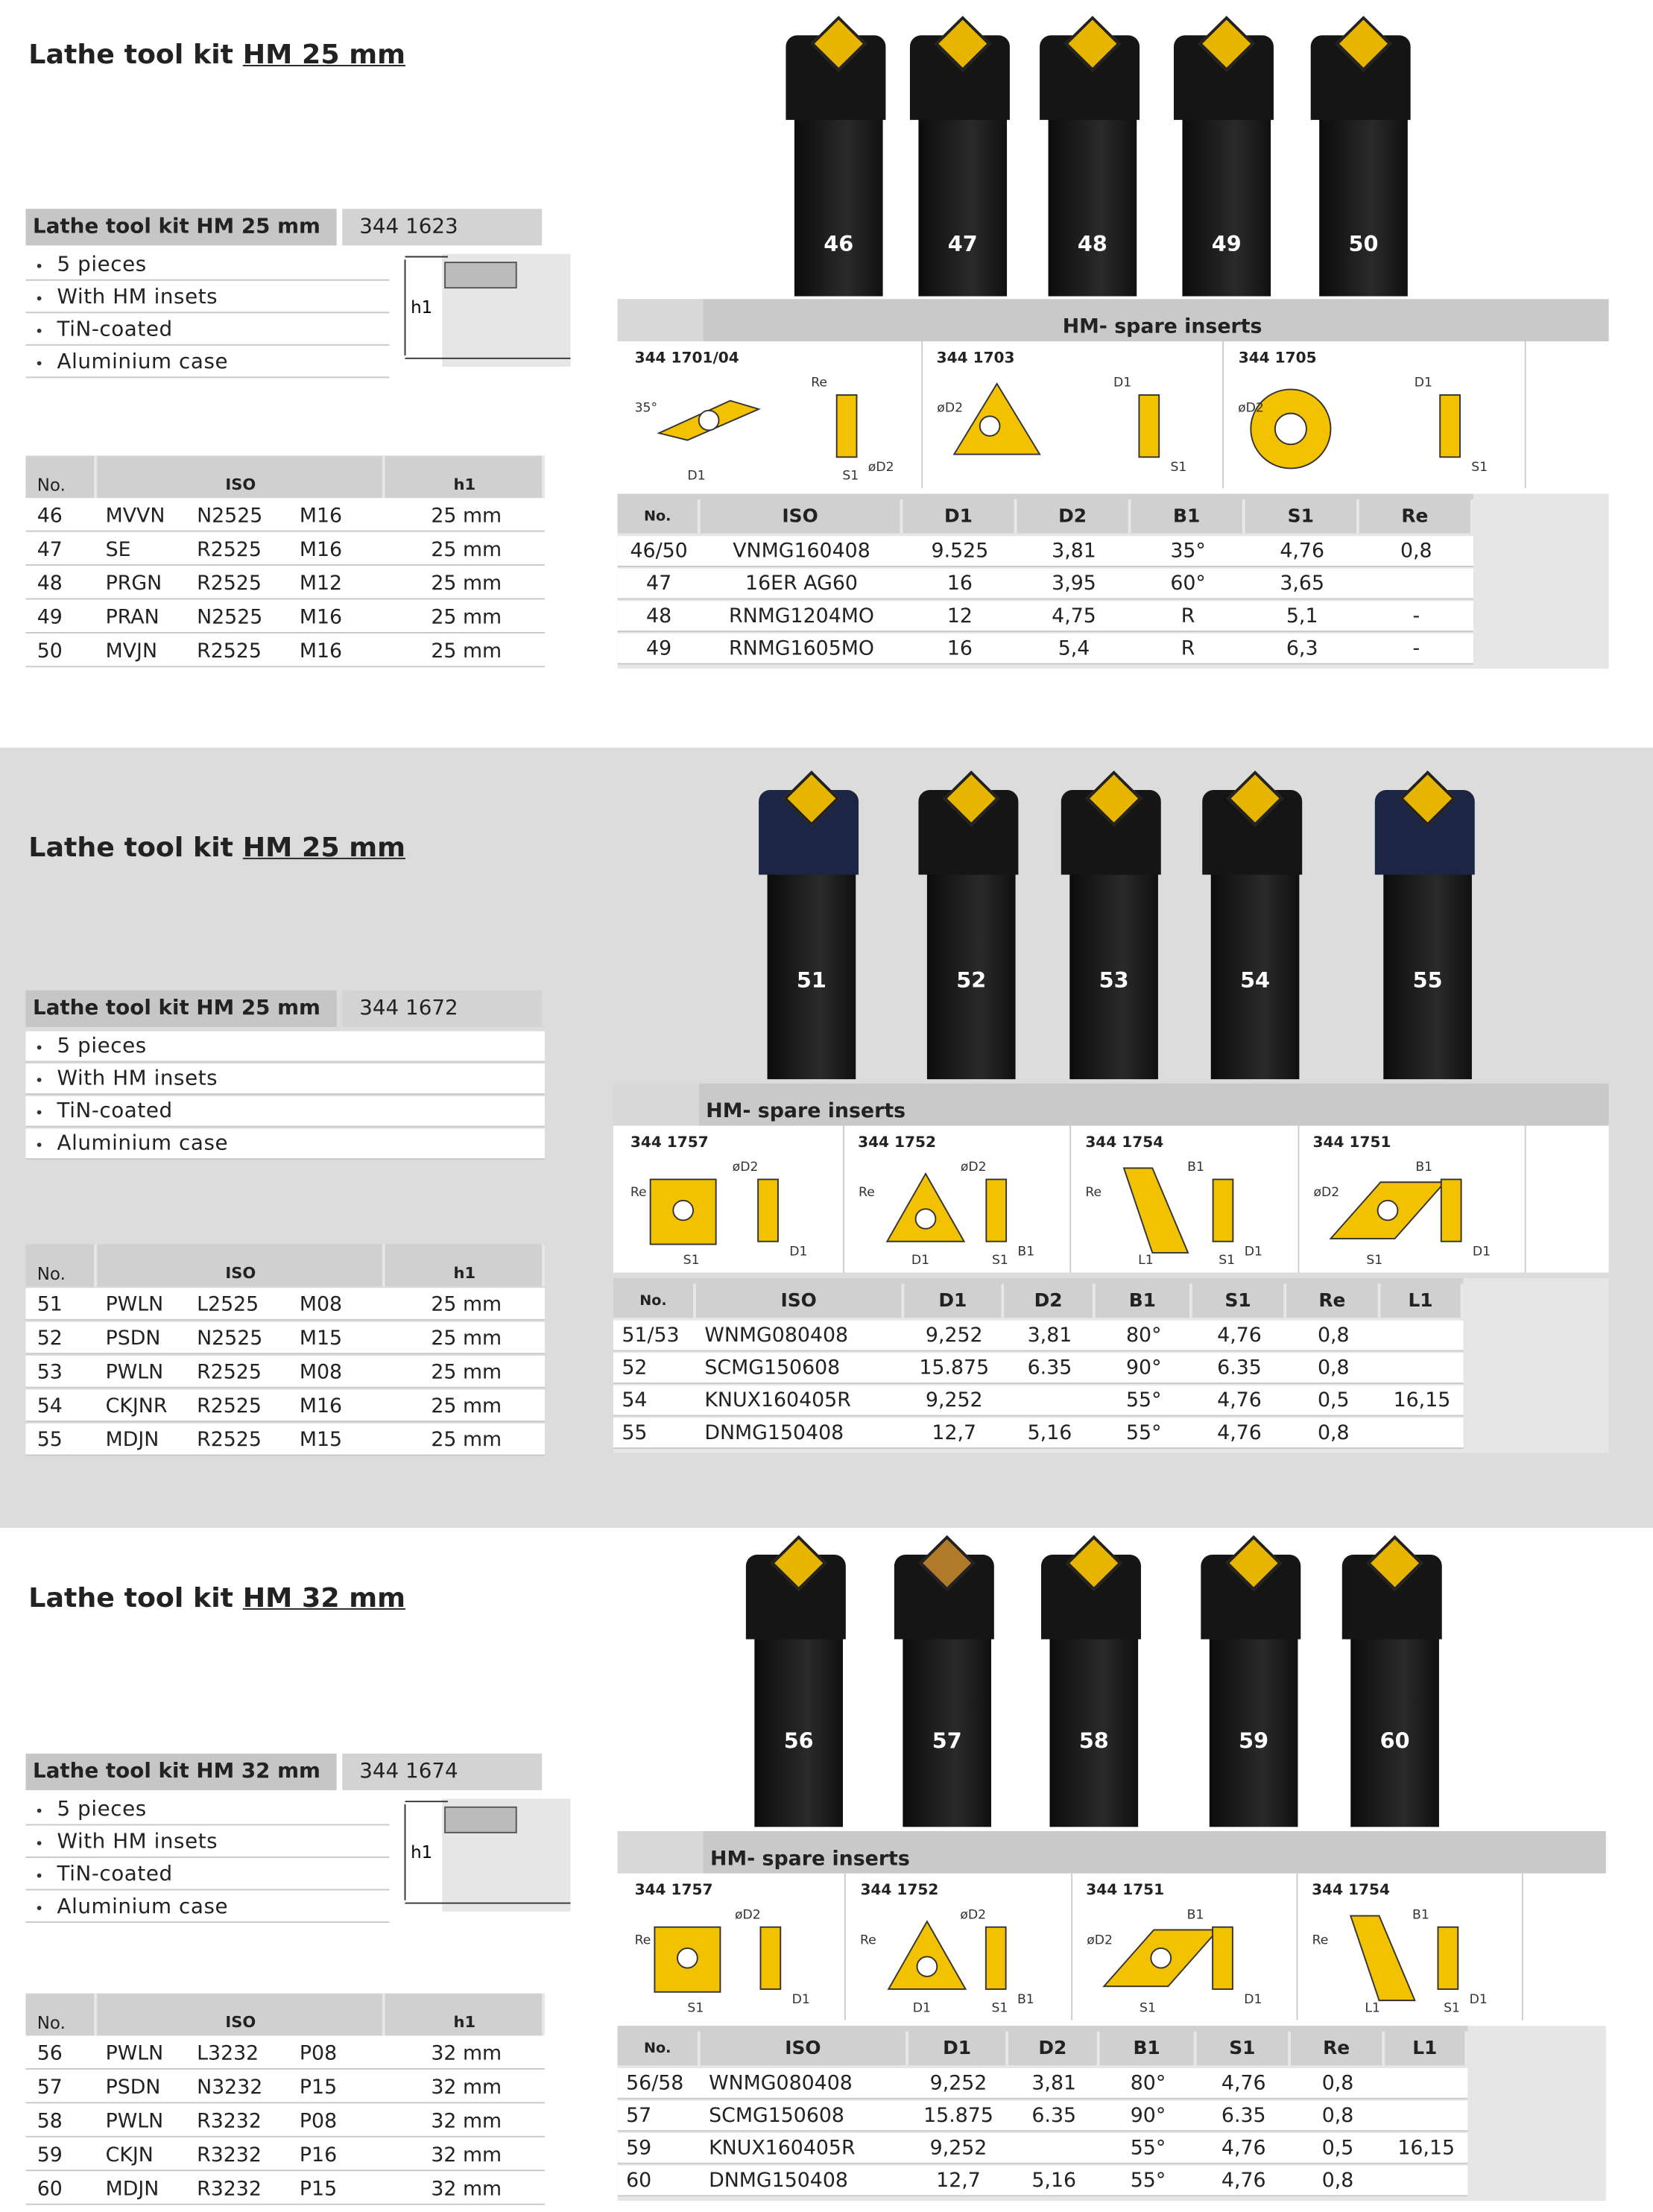  What do you see at coordinates (1239, 1300) in the screenshot?
I see `insert-header: S1` at bounding box center [1239, 1300].